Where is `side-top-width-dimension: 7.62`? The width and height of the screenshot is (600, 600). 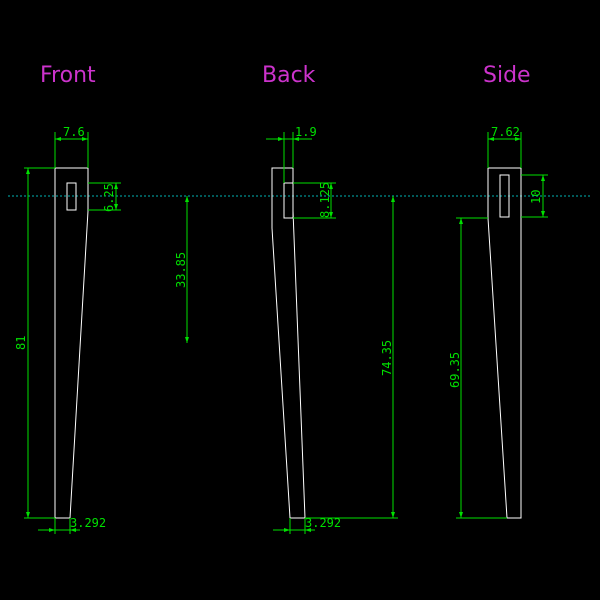 side-top-width-dimension: 7.62 is located at coordinates (504, 146).